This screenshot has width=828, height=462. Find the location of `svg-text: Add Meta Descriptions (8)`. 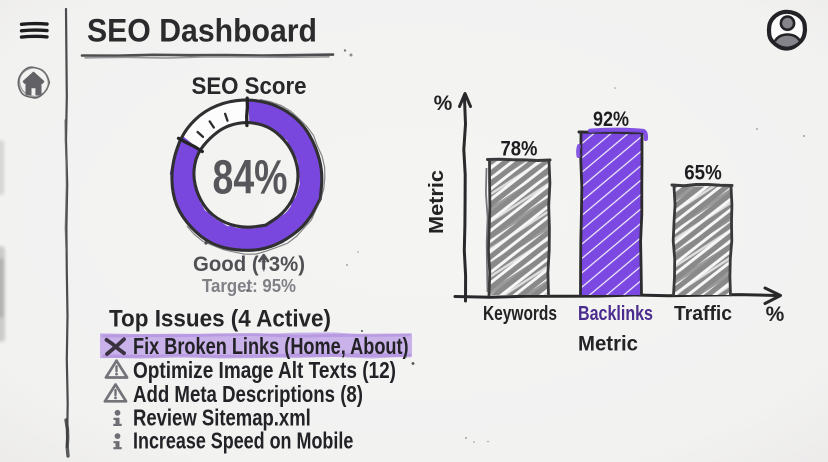

svg-text: Add Meta Descriptions (8) is located at coordinates (248, 394).